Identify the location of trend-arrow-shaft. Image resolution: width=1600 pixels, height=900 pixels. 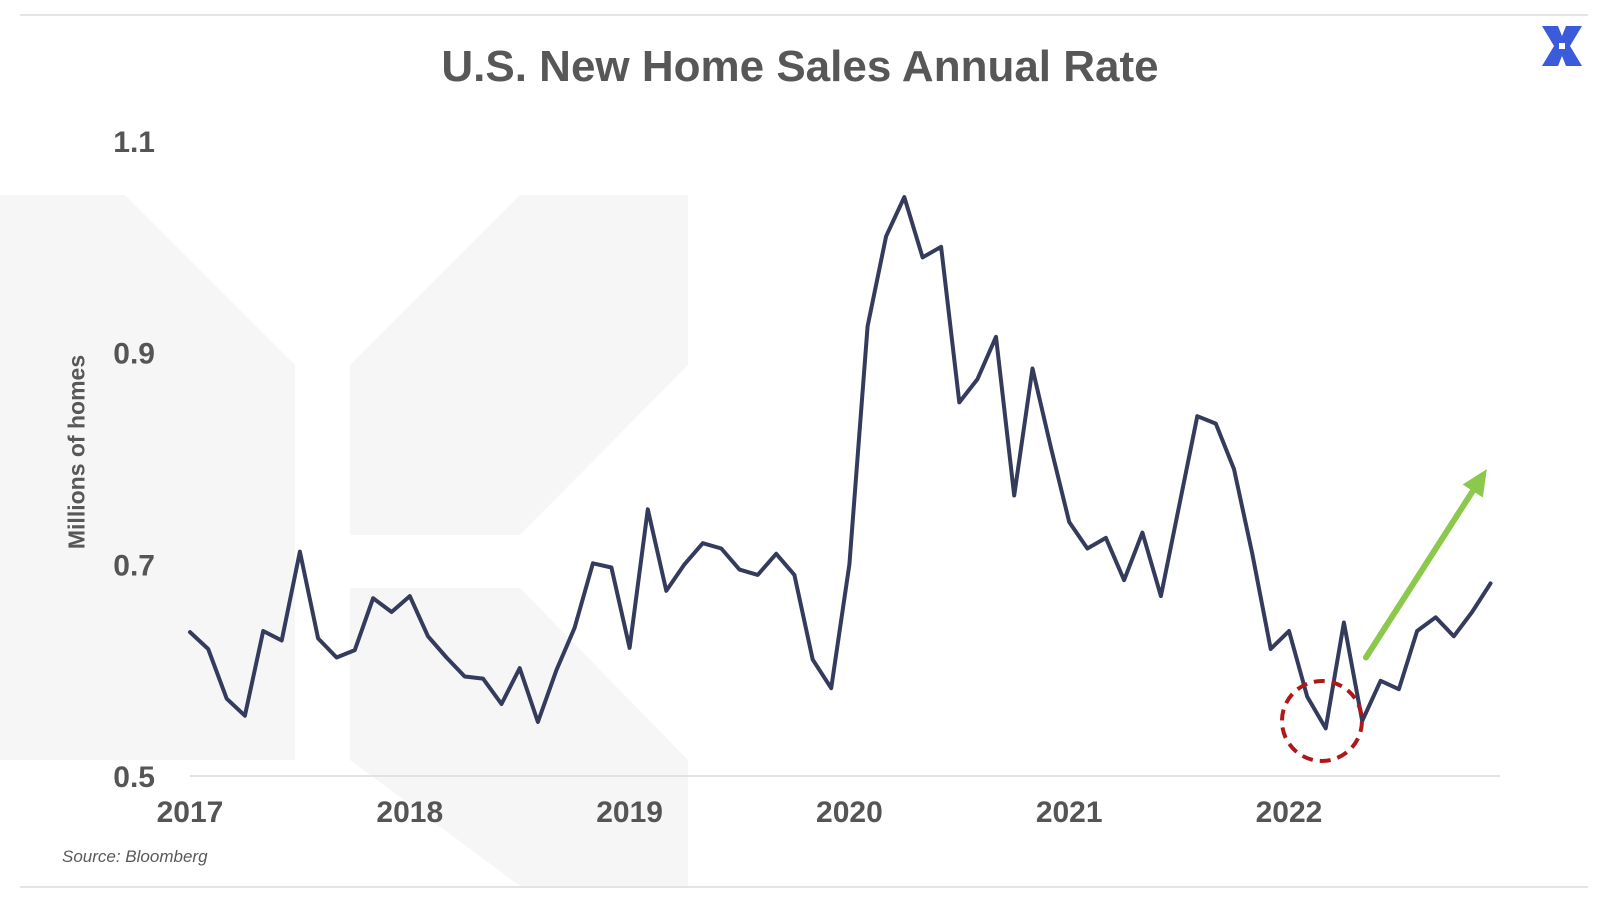
(1419, 574).